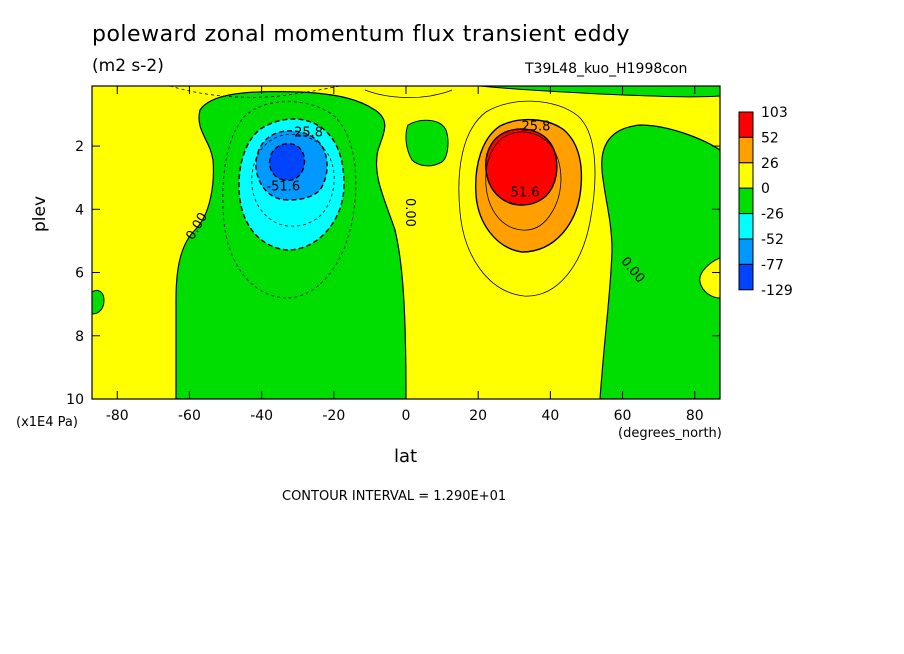 This screenshot has width=904, height=654. I want to click on legend-label: -77, so click(772, 265).